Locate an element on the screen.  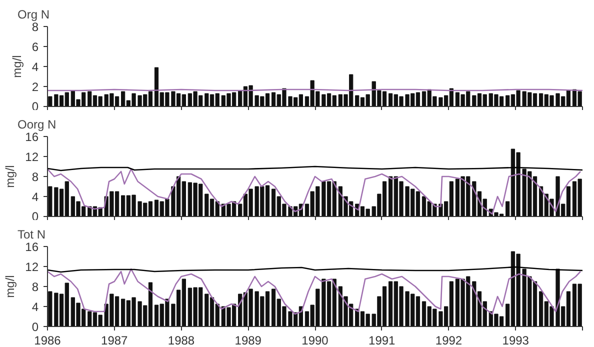
x-tick-label: 1990 is located at coordinates (315, 340).